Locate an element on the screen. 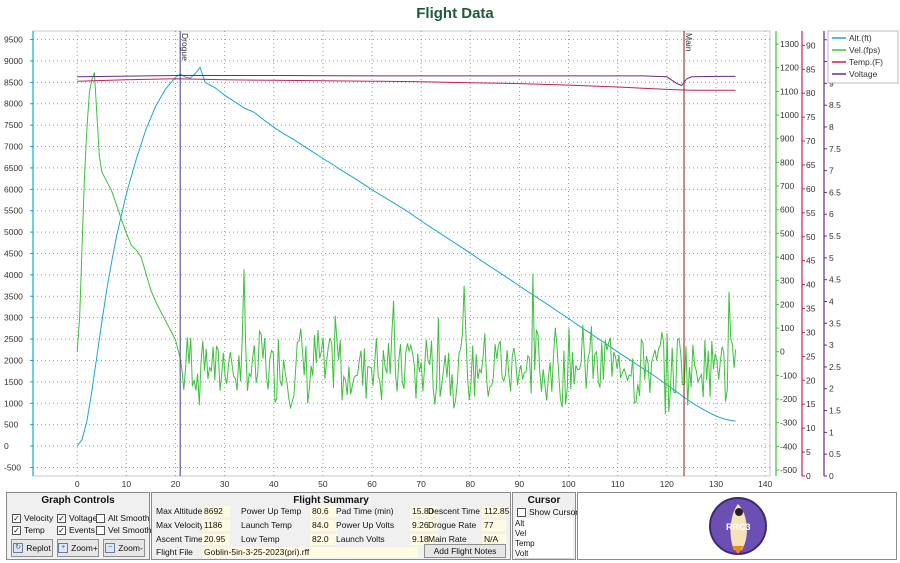 Image resolution: width=900 pixels, height=563 pixels. x-tick-label: 130 is located at coordinates (716, 484).